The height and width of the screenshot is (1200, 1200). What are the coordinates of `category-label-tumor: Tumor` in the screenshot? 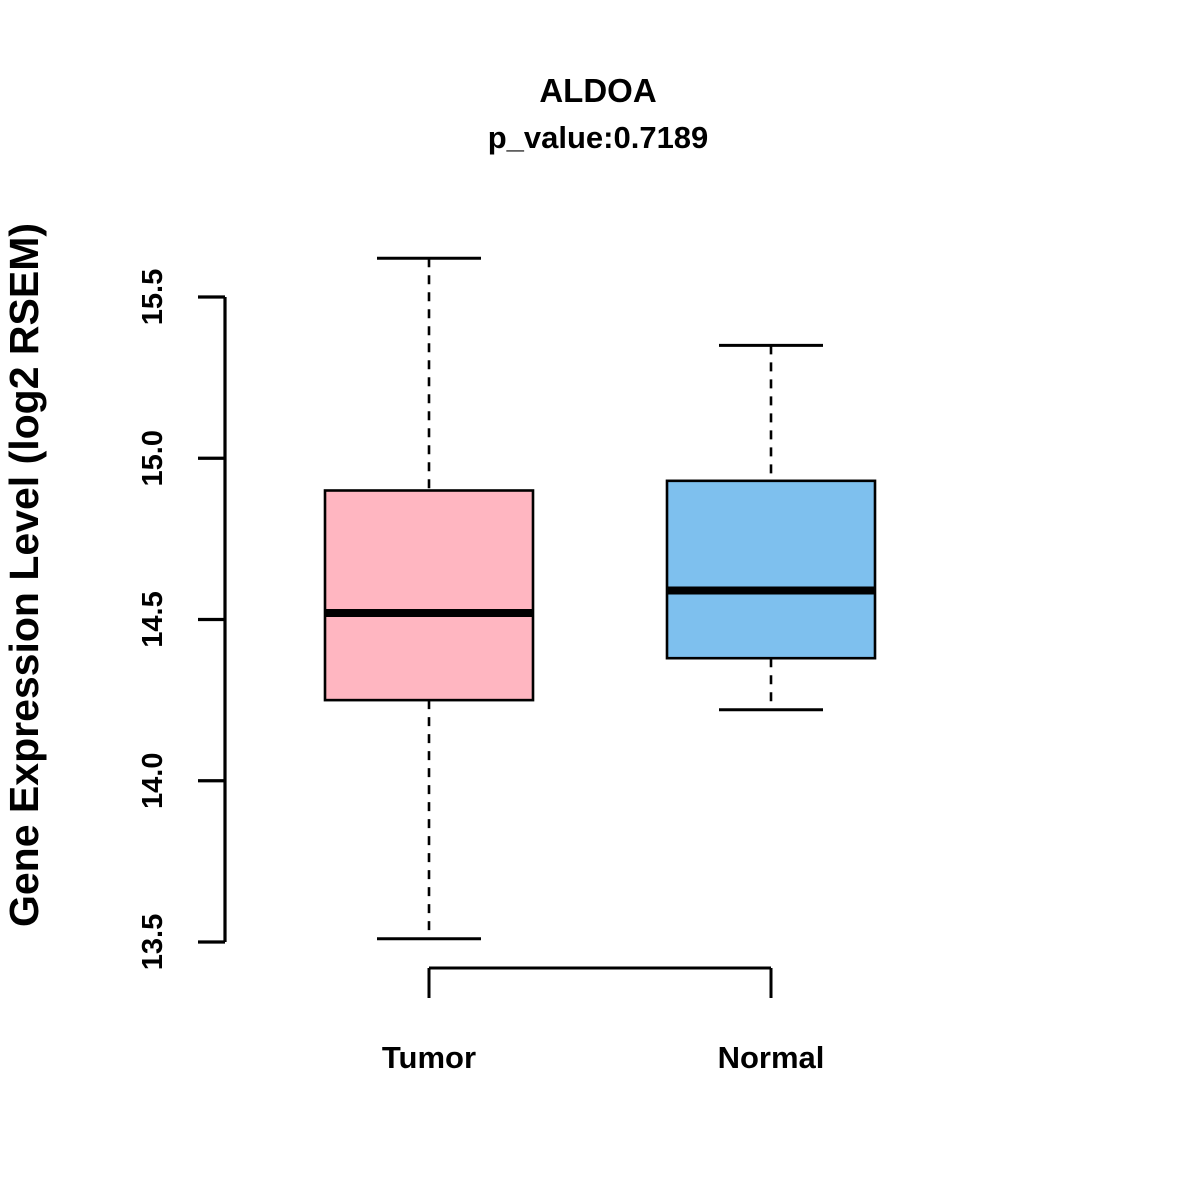 It's located at (429, 1057).